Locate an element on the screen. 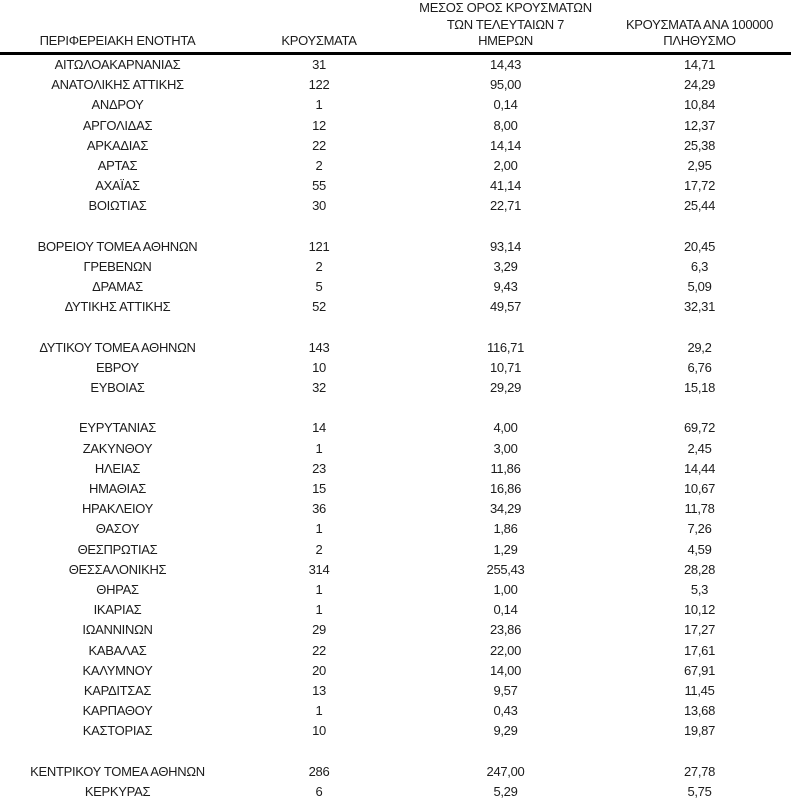 The width and height of the screenshot is (791, 800). avg7-cell: 3,00 is located at coordinates (505, 448).